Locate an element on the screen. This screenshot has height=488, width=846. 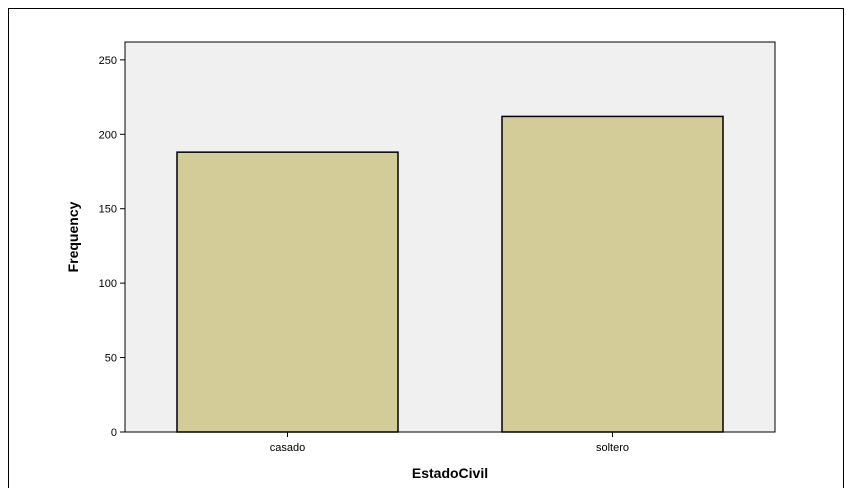
y-tick-label: 150 is located at coordinates (108, 210).